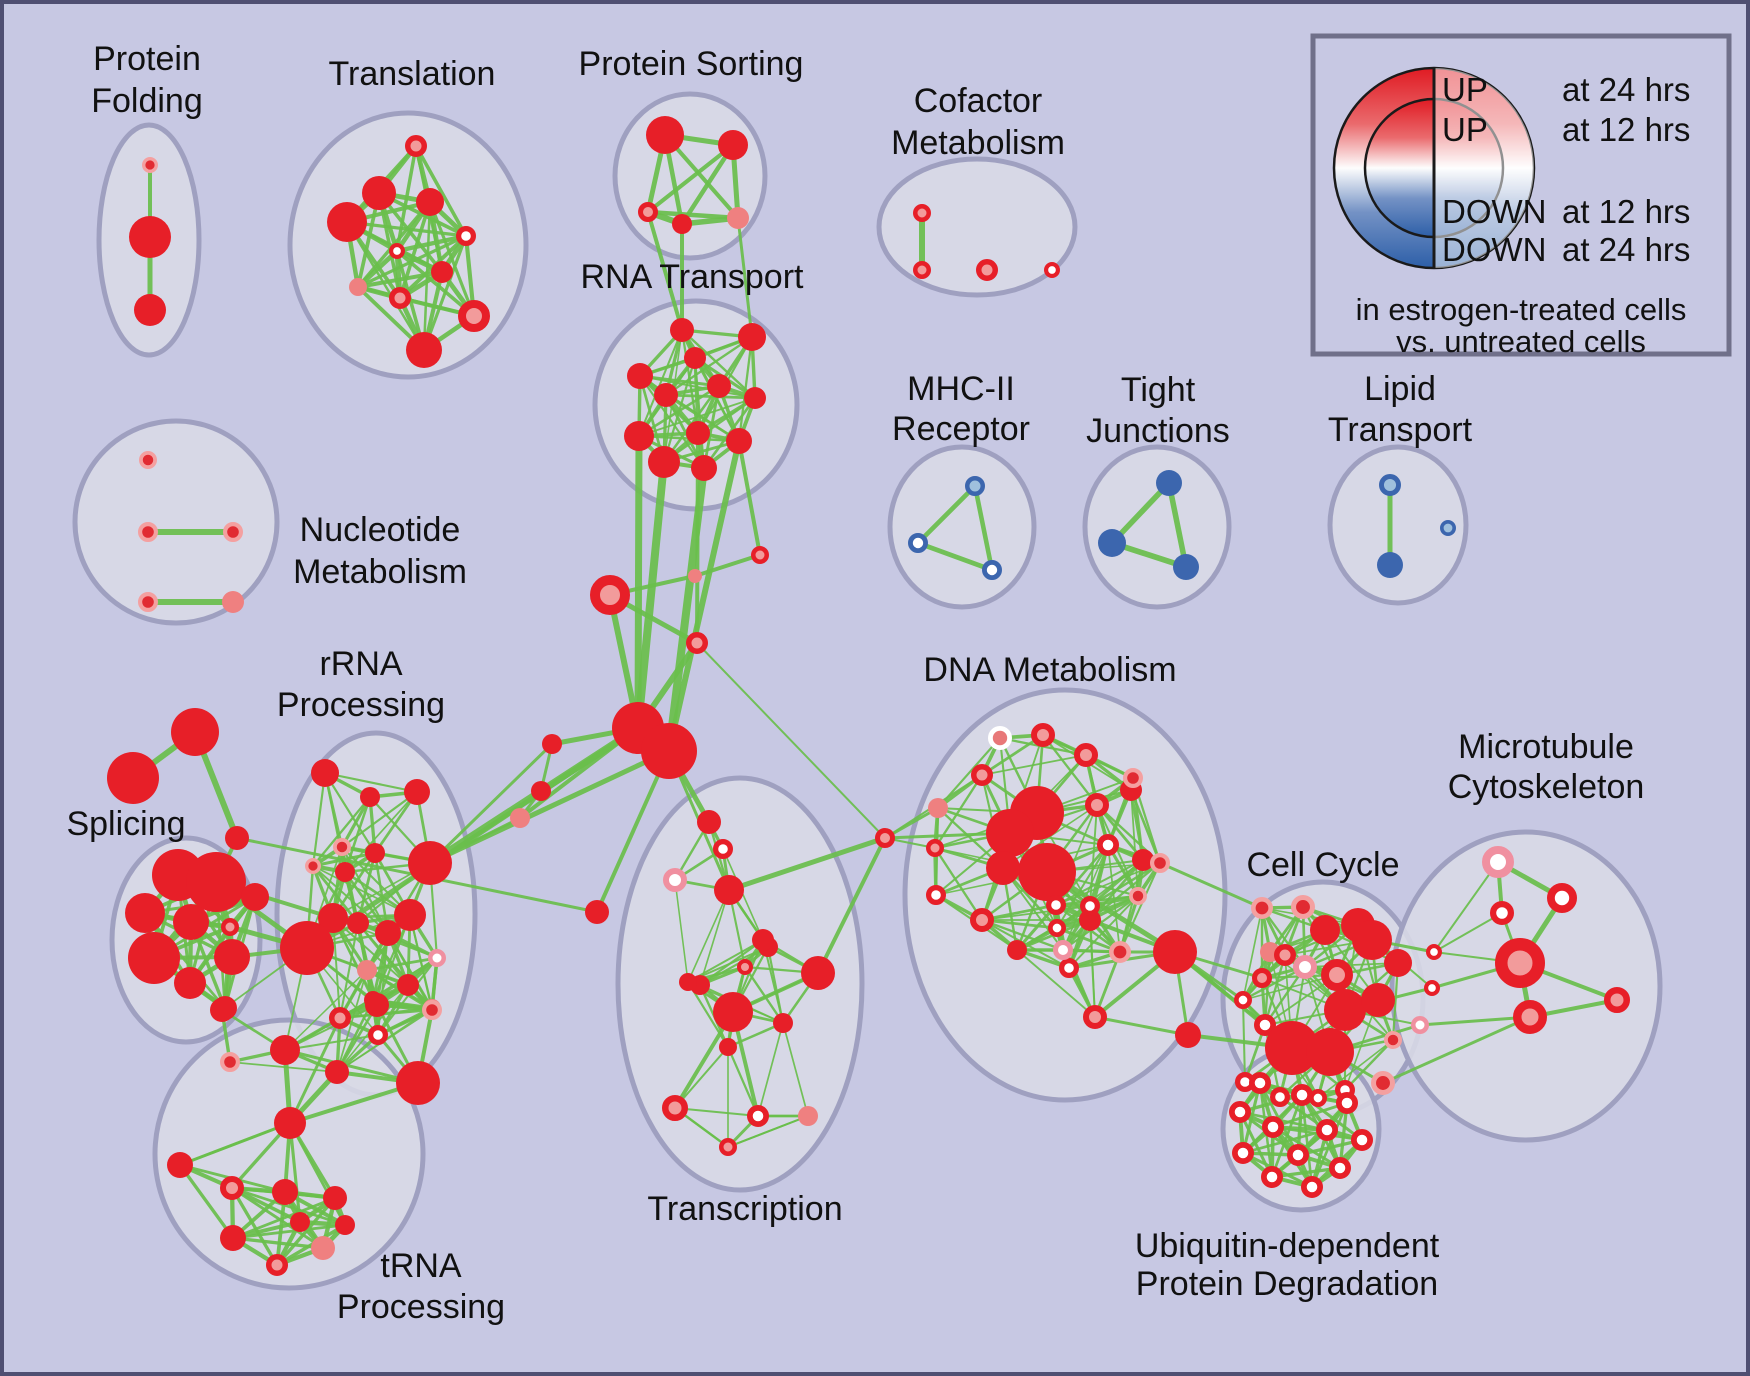 Image resolution: width=1750 pixels, height=1376 pixels. I want to click on cluster-lipid-transport-ellipse, so click(1398, 525).